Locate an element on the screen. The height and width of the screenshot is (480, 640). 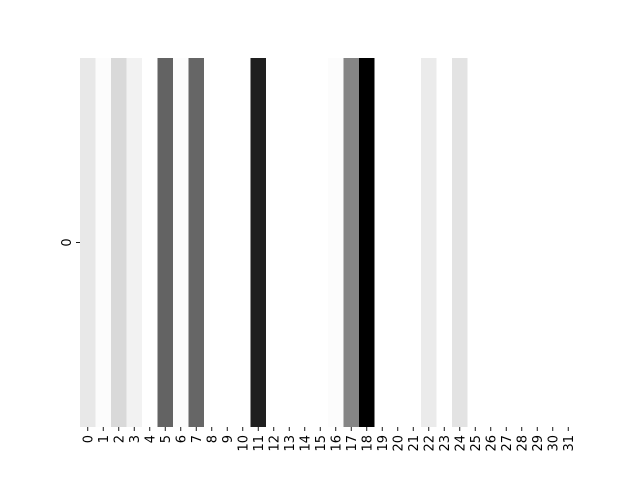
y-tick-label: 0 is located at coordinates (67, 242).